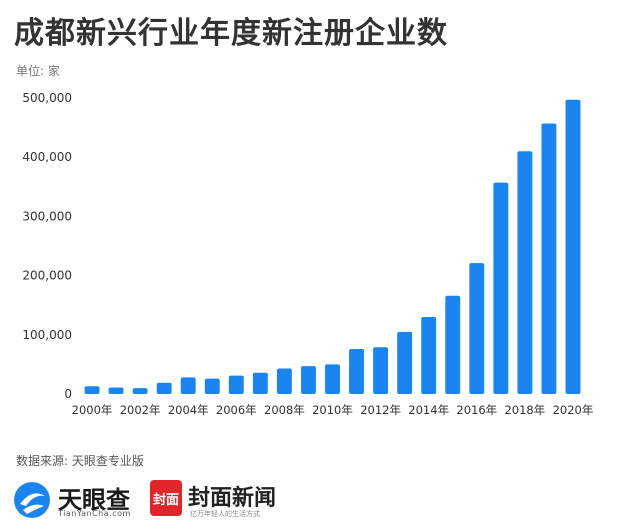 Image resolution: width=640 pixels, height=527 pixels. I want to click on y-tick-label: 200,000, so click(47, 276).